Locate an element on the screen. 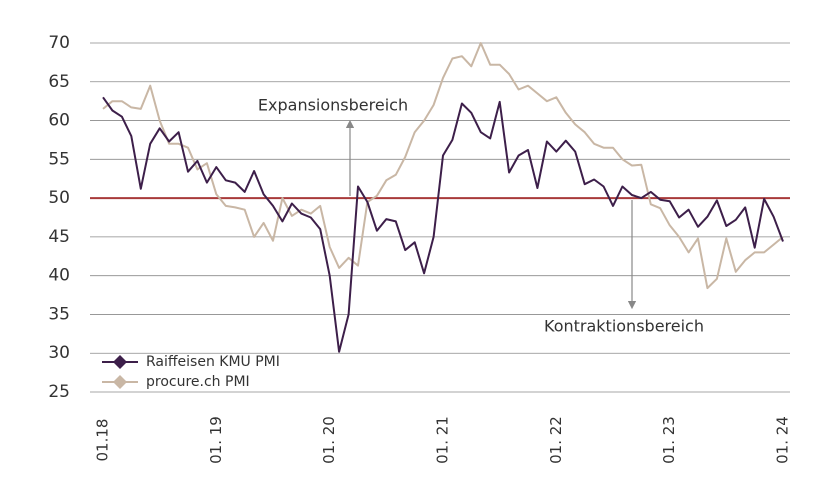 Image resolution: width=828 pixels, height=482 pixels. x-tick-label: 01. 24 is located at coordinates (783, 440).